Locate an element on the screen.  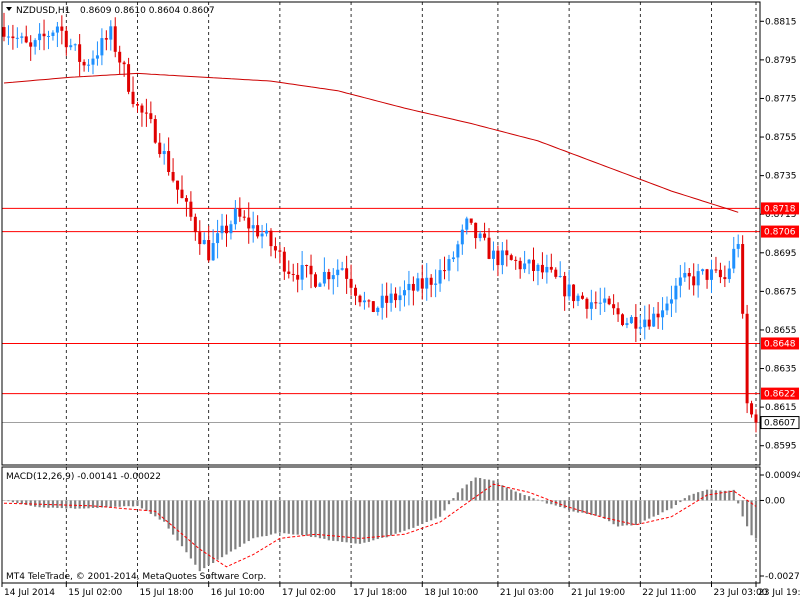
macd-y-tick-label: 0.00 is located at coordinates (775, 501).